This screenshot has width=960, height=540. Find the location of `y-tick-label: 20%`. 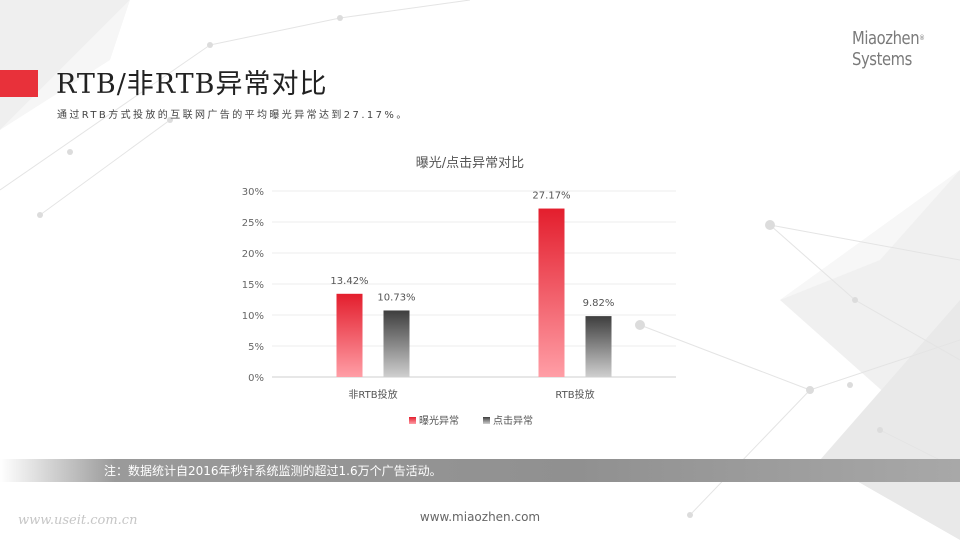

y-tick-label: 20% is located at coordinates (253, 254).